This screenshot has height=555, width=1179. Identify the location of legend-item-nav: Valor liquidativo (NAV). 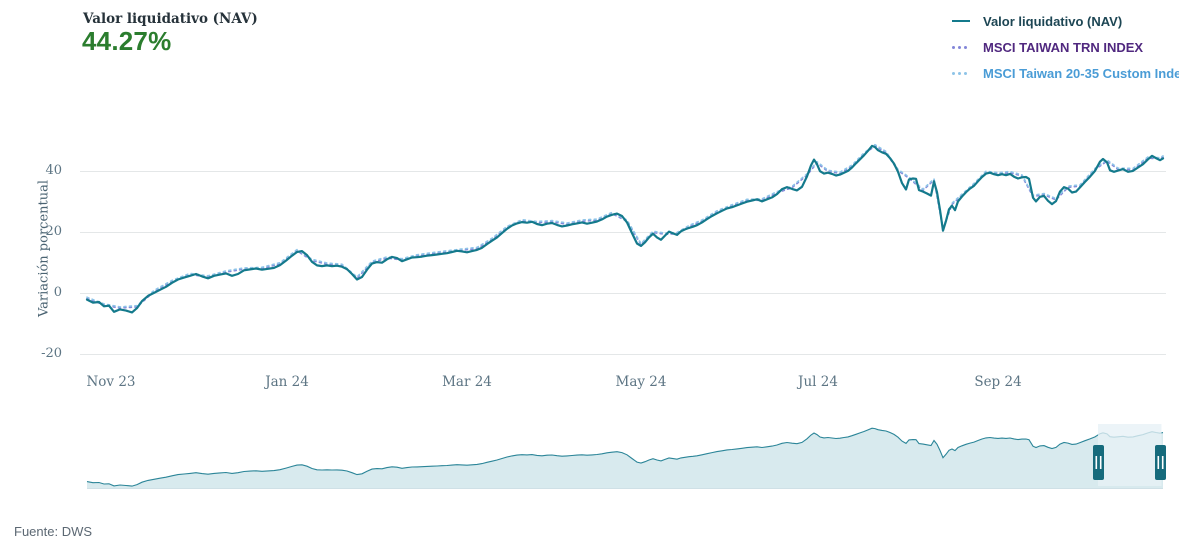
(1065, 21).